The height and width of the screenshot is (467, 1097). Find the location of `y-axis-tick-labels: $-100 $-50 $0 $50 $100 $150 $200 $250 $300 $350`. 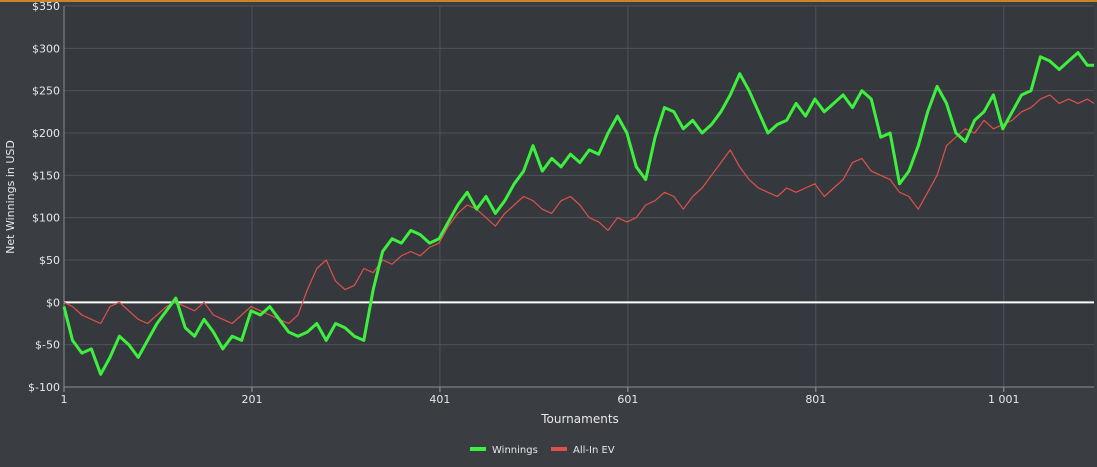

y-axis-tick-labels: $-100 $-50 $0 $50 $100 $150 $200 $250 $300 $350 is located at coordinates (44, 197).